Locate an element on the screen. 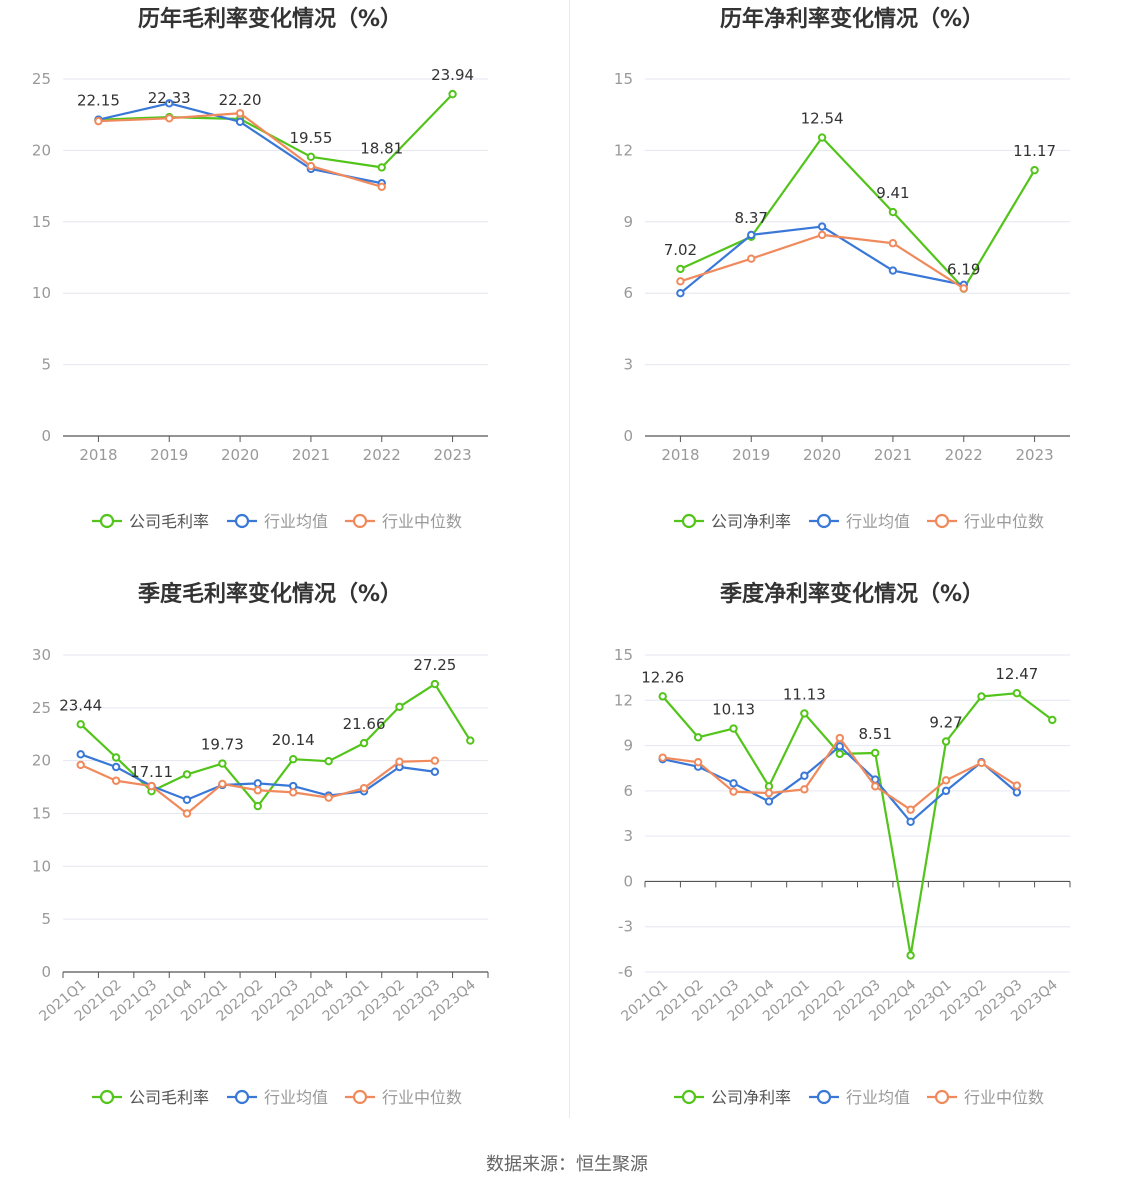  y-tick-label: 9 is located at coordinates (628, 746).